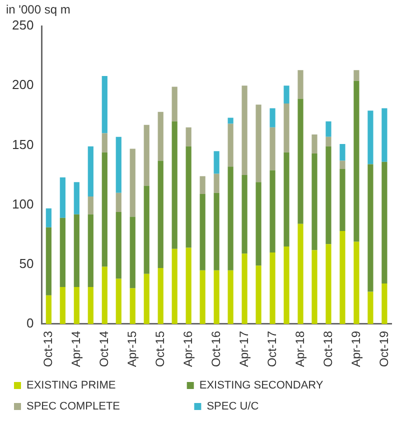 The image size is (402, 426). Describe the element at coordinates (285, 386) in the screenshot. I see `legend-label: EXISTING SECONDARY` at that location.